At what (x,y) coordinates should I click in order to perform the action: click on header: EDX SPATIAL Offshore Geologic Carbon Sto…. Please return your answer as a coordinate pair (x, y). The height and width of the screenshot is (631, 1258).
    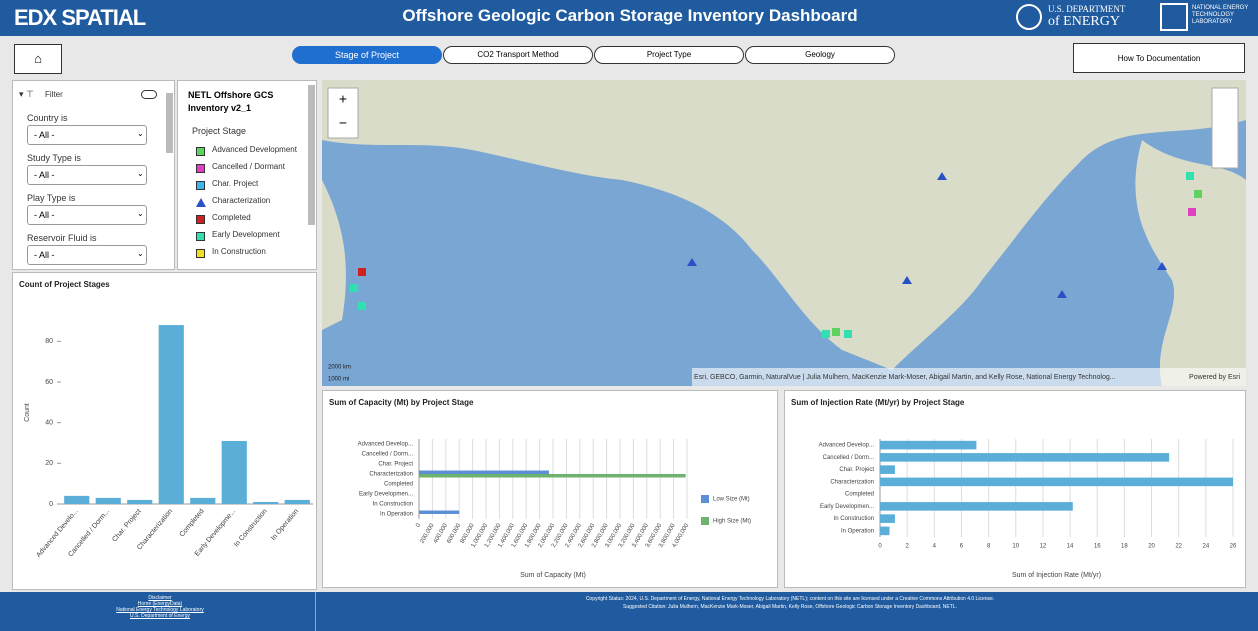
    Looking at the image, I should click on (629, 18).